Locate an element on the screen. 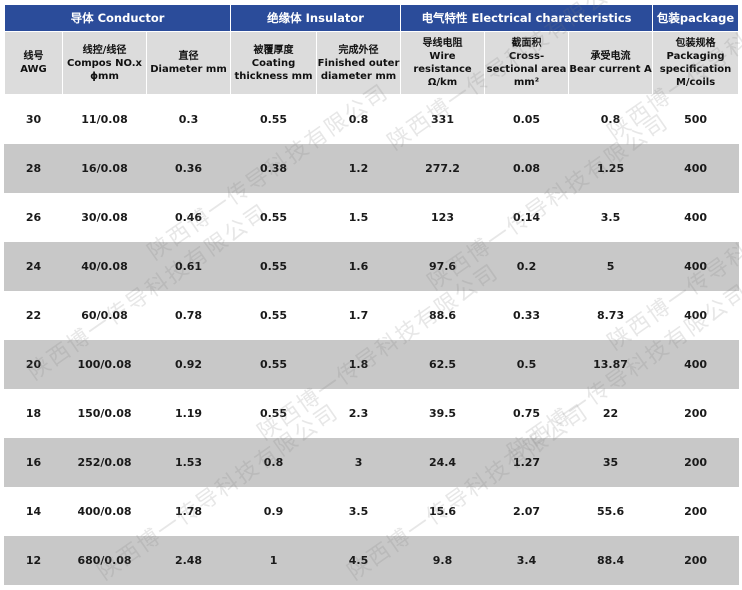  col-wire-resistance-cell: 97.6 is located at coordinates (443, 266).